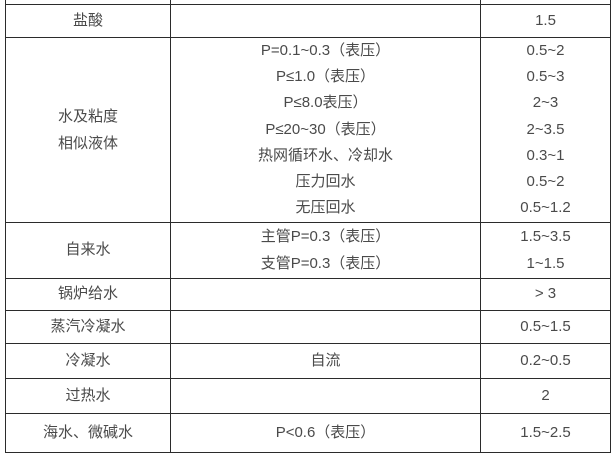 The width and height of the screenshot is (616, 456). I want to click on condition-line: P≤1.0（表压）, so click(325, 77).